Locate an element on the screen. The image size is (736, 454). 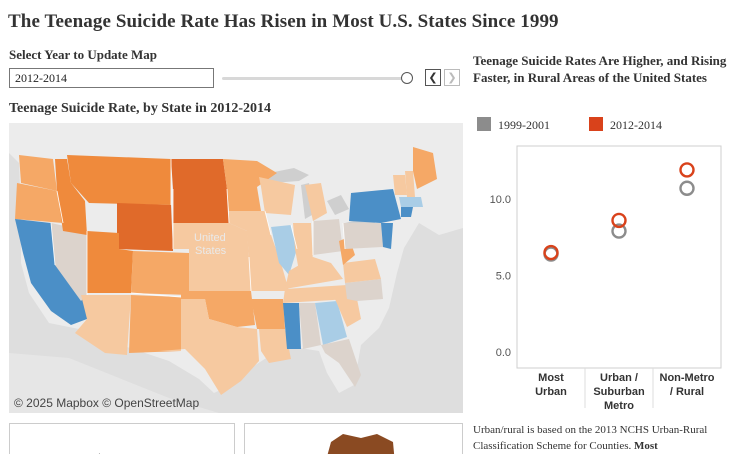
x-category-label: Urban / Suburban Metro is located at coordinates (619, 392).